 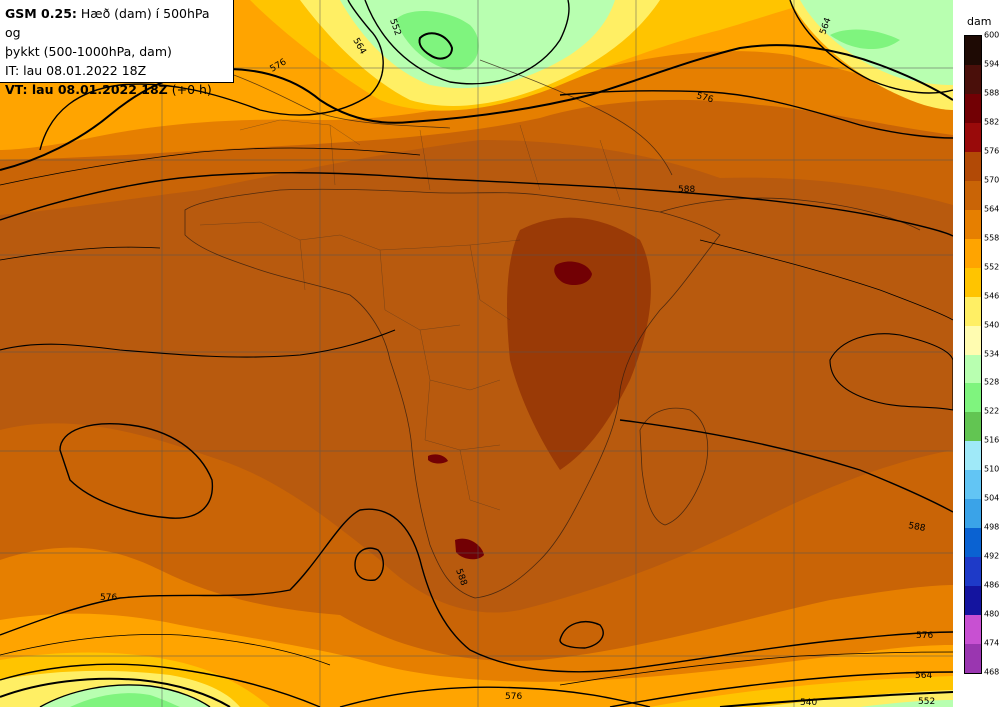 I want to click on legend-tick-600: 600, so click(x=992, y=35).